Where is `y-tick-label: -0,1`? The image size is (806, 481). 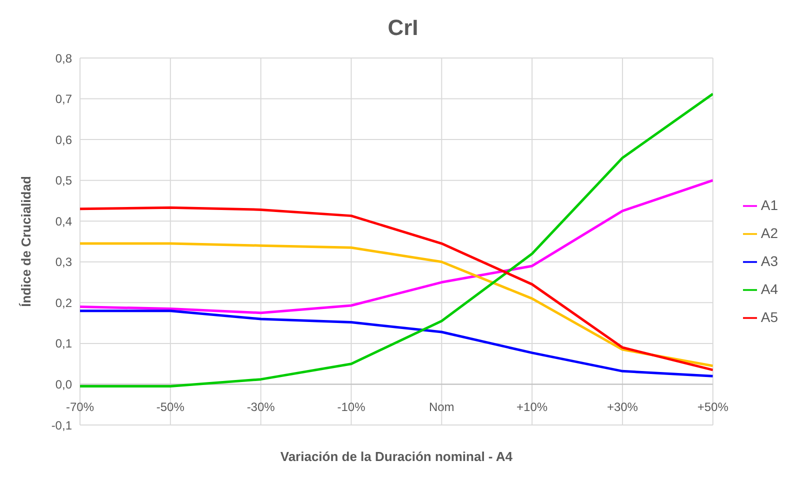
y-tick-label: -0,1 is located at coordinates (61, 425).